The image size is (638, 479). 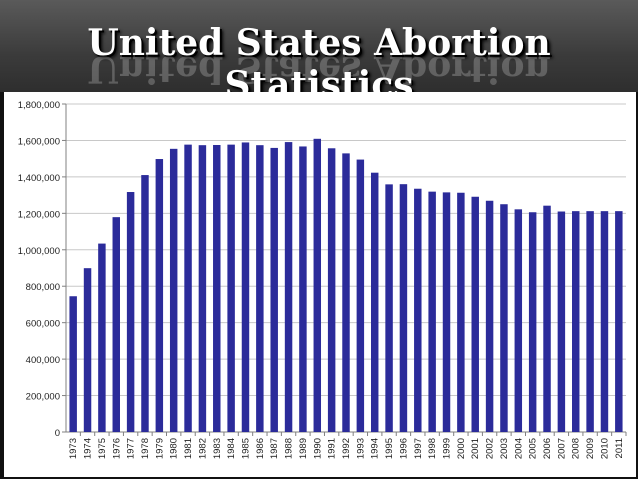 I want to click on x-tick-label: 1992, so click(x=346, y=448).